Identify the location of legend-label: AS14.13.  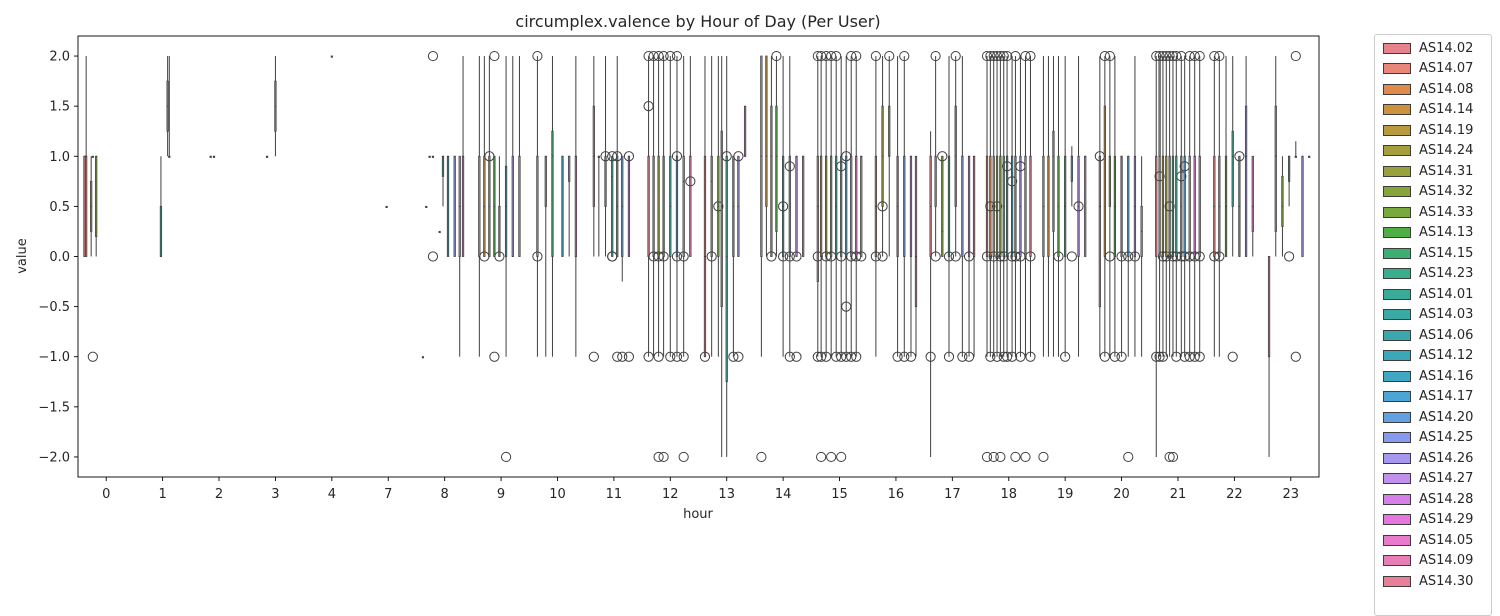
(1446, 232).